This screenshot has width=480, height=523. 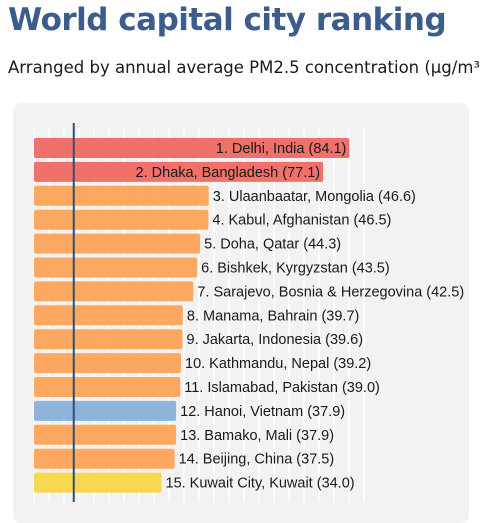 What do you see at coordinates (275, 340) in the screenshot?
I see `bar-label: 9. Jakarta, Indonesia (39.6)` at bounding box center [275, 340].